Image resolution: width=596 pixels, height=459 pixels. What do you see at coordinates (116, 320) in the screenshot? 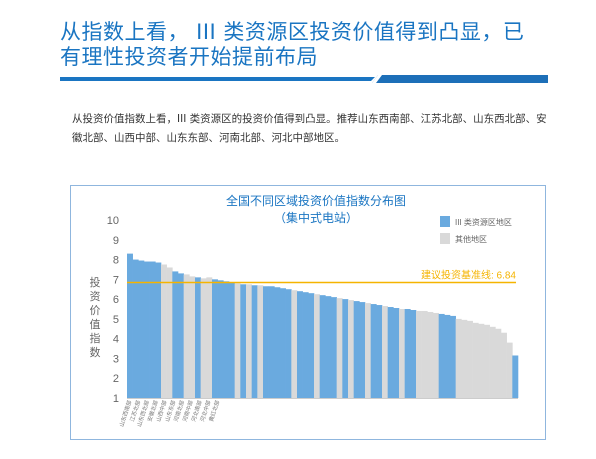
I see `y-tick-label: 5` at bounding box center [116, 320].